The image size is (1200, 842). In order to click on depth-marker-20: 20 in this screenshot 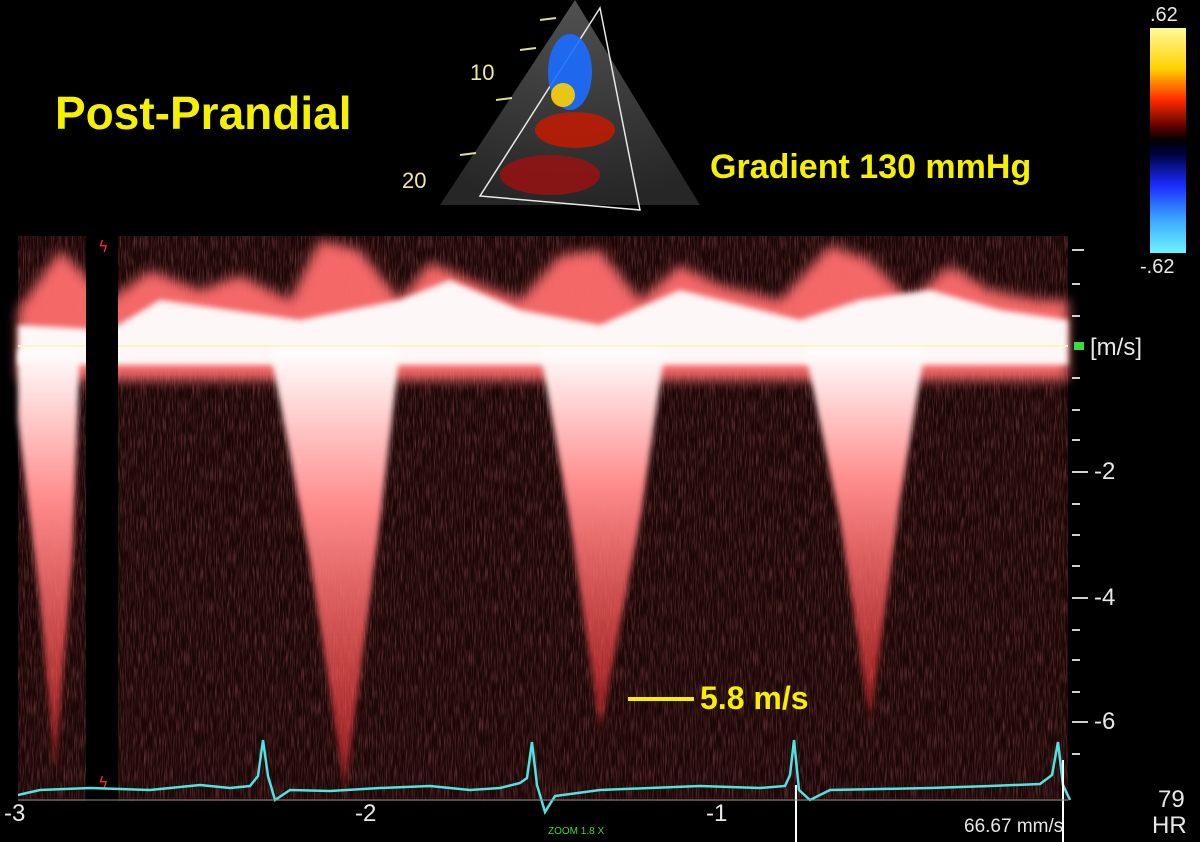, I will do `click(414, 180)`.